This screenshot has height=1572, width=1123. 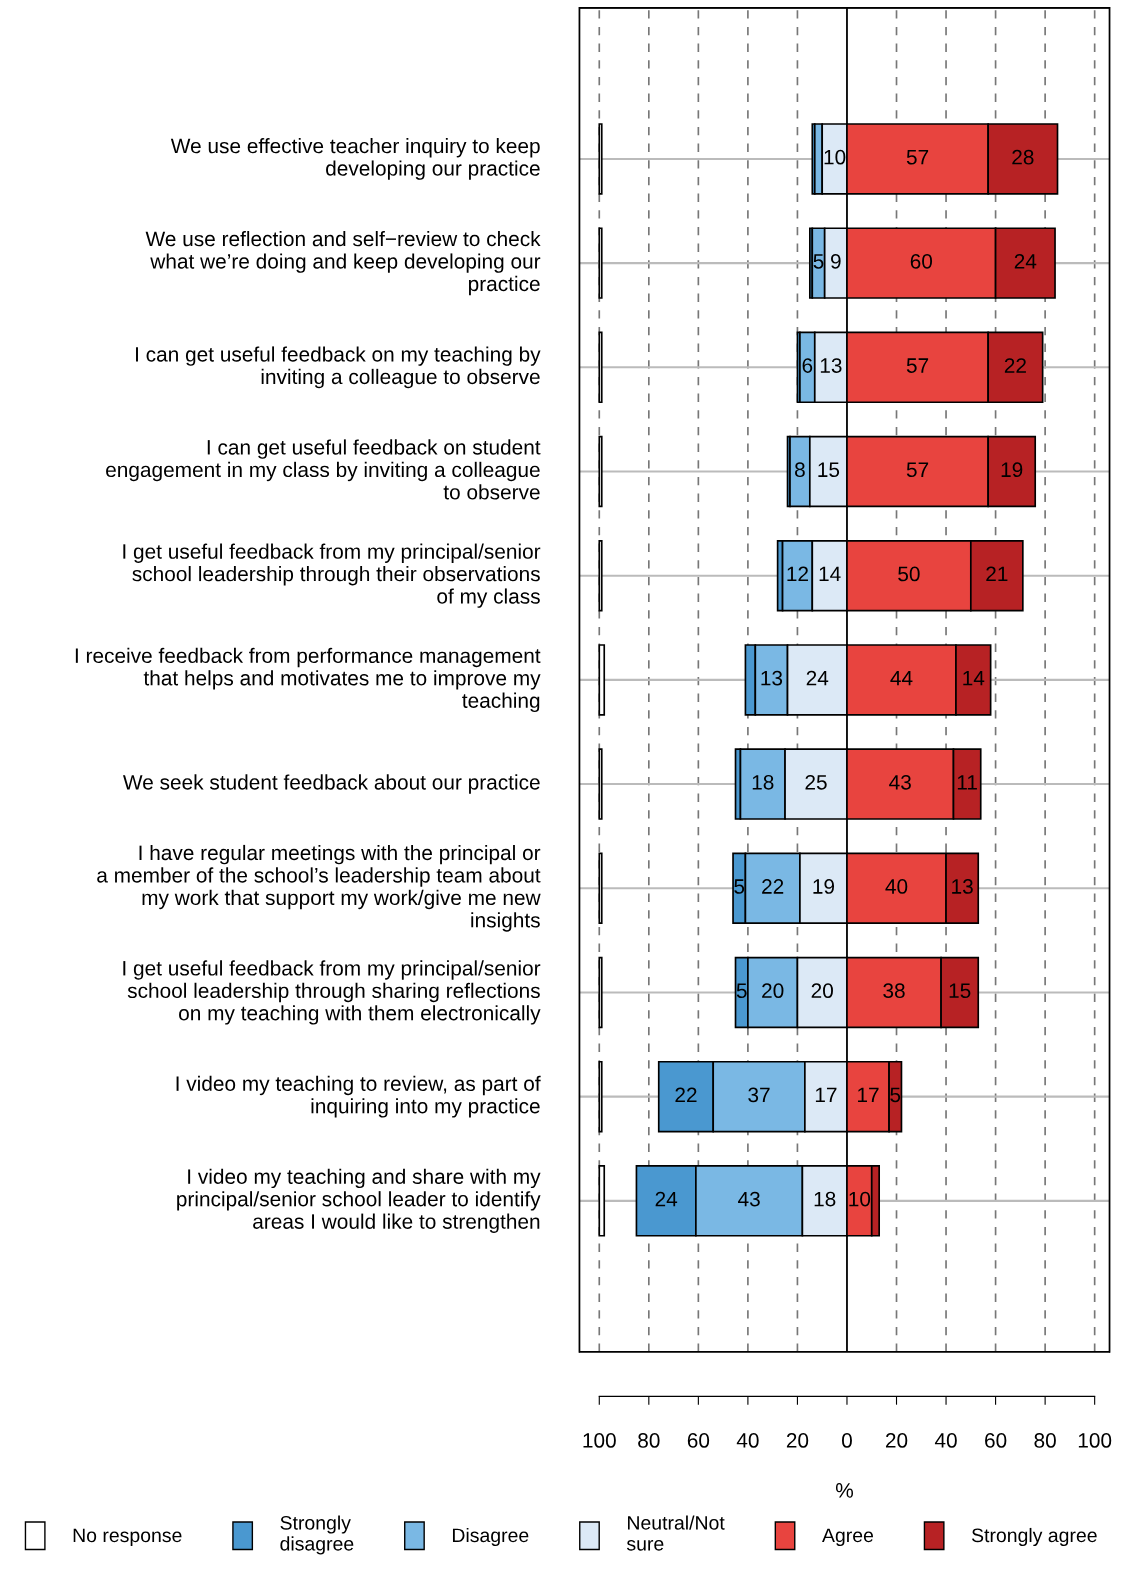 I want to click on y-tick-label: I video my teaching and share with my principal/senior school leader to identify areas I would like to strengthen, so click(x=359, y=1200).